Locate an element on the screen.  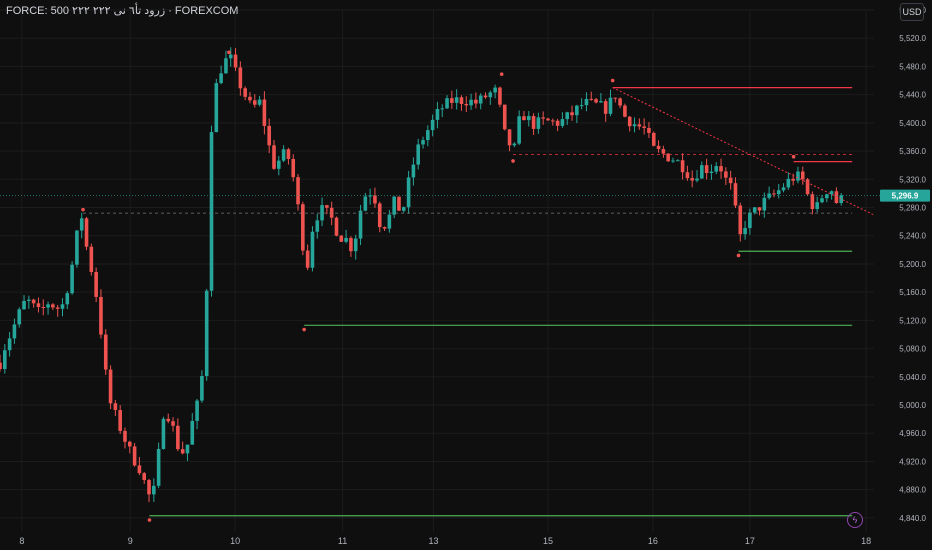
x-tick-label: 8 is located at coordinates (21, 541).